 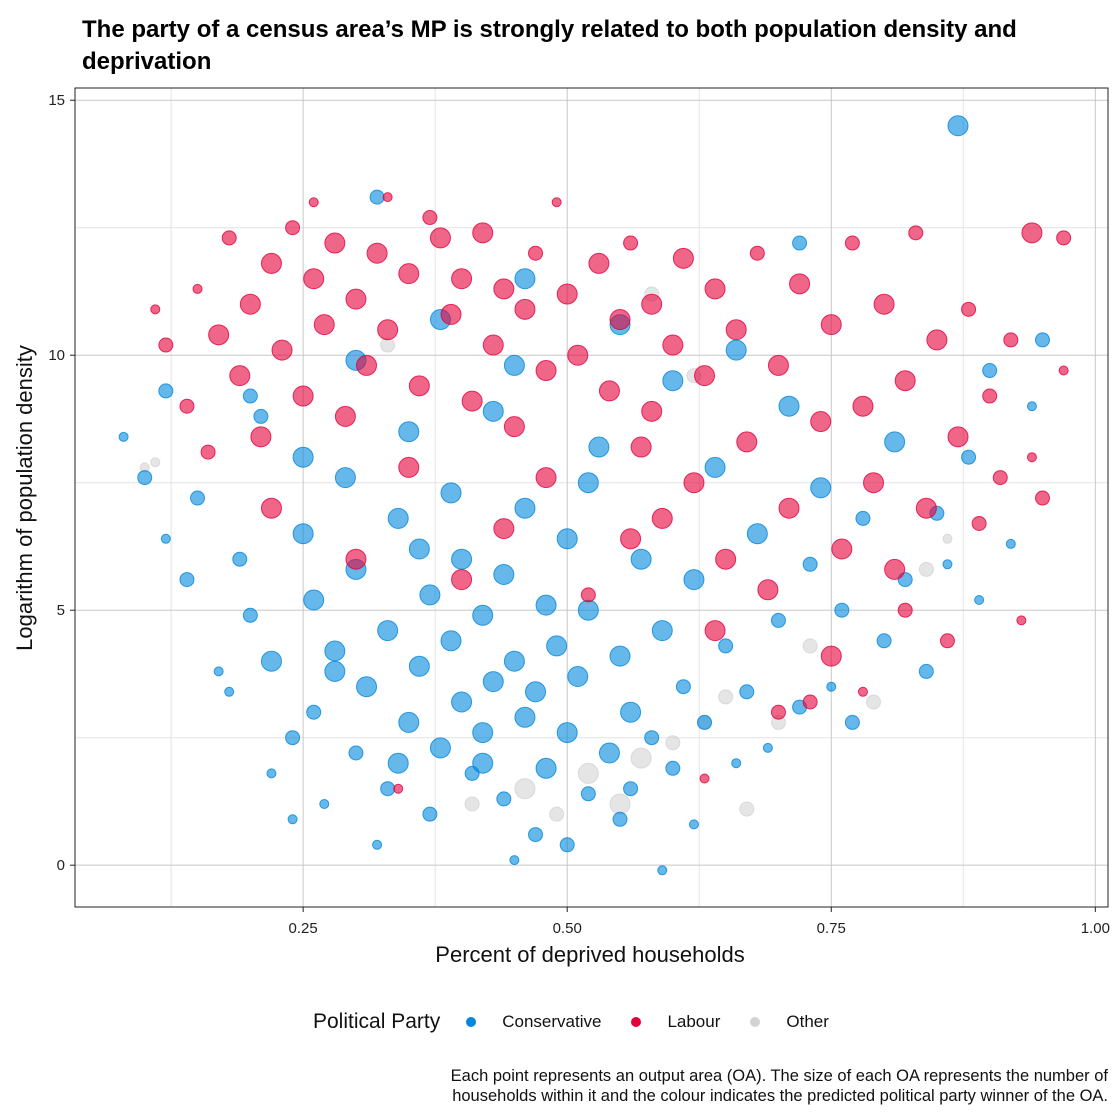 I want to click on legend-label: Conservative, so click(x=552, y=1021).